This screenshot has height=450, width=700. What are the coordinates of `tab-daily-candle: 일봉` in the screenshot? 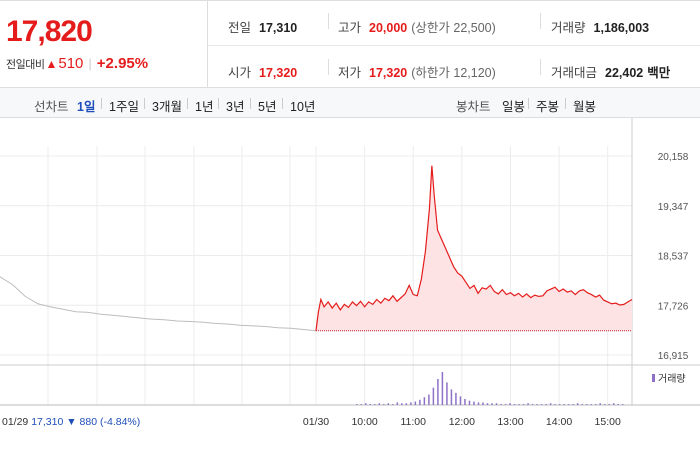 It's located at (514, 107).